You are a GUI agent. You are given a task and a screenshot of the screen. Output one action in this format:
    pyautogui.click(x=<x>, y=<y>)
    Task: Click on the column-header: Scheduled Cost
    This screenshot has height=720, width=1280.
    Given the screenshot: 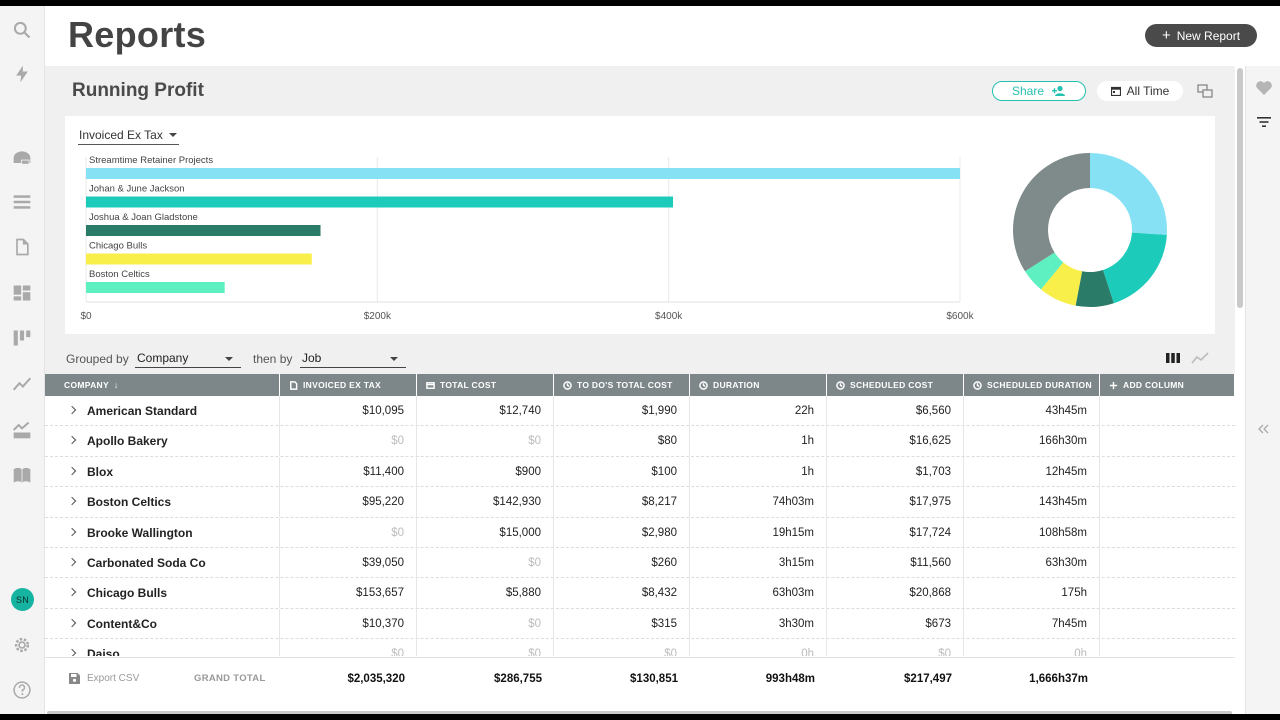 What is the action you would take?
    pyautogui.click(x=895, y=385)
    